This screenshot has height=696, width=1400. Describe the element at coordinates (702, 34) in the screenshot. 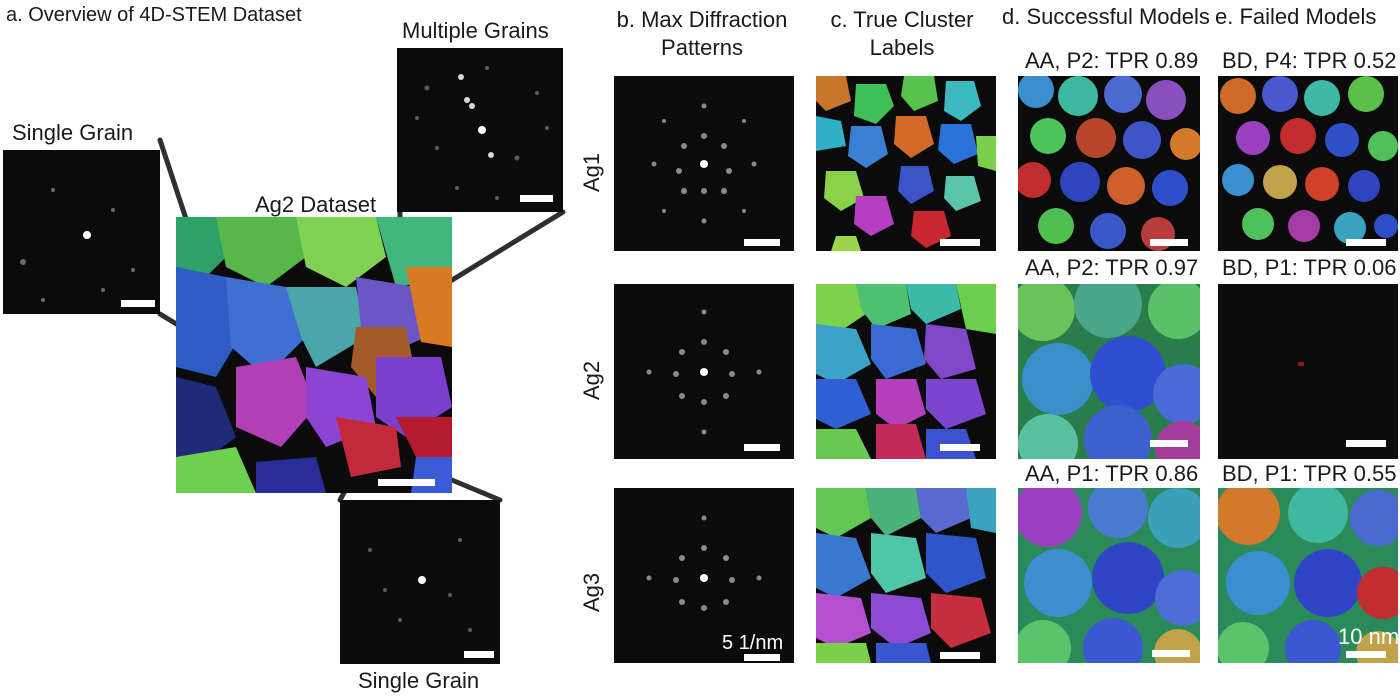

I see `column-b-header: b. Max Diffraction Patterns` at that location.